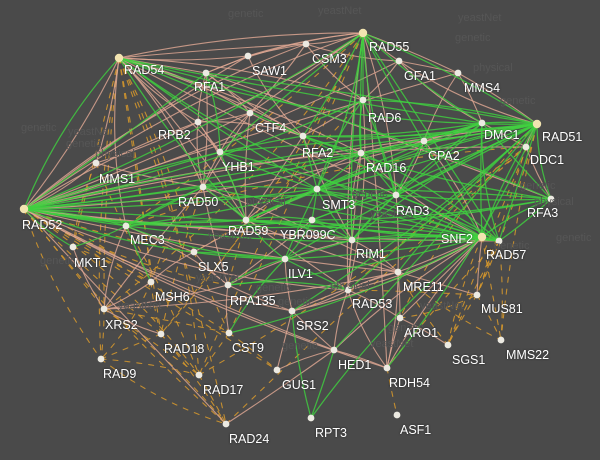  I want to click on graph-node-rad9, so click(101, 359).